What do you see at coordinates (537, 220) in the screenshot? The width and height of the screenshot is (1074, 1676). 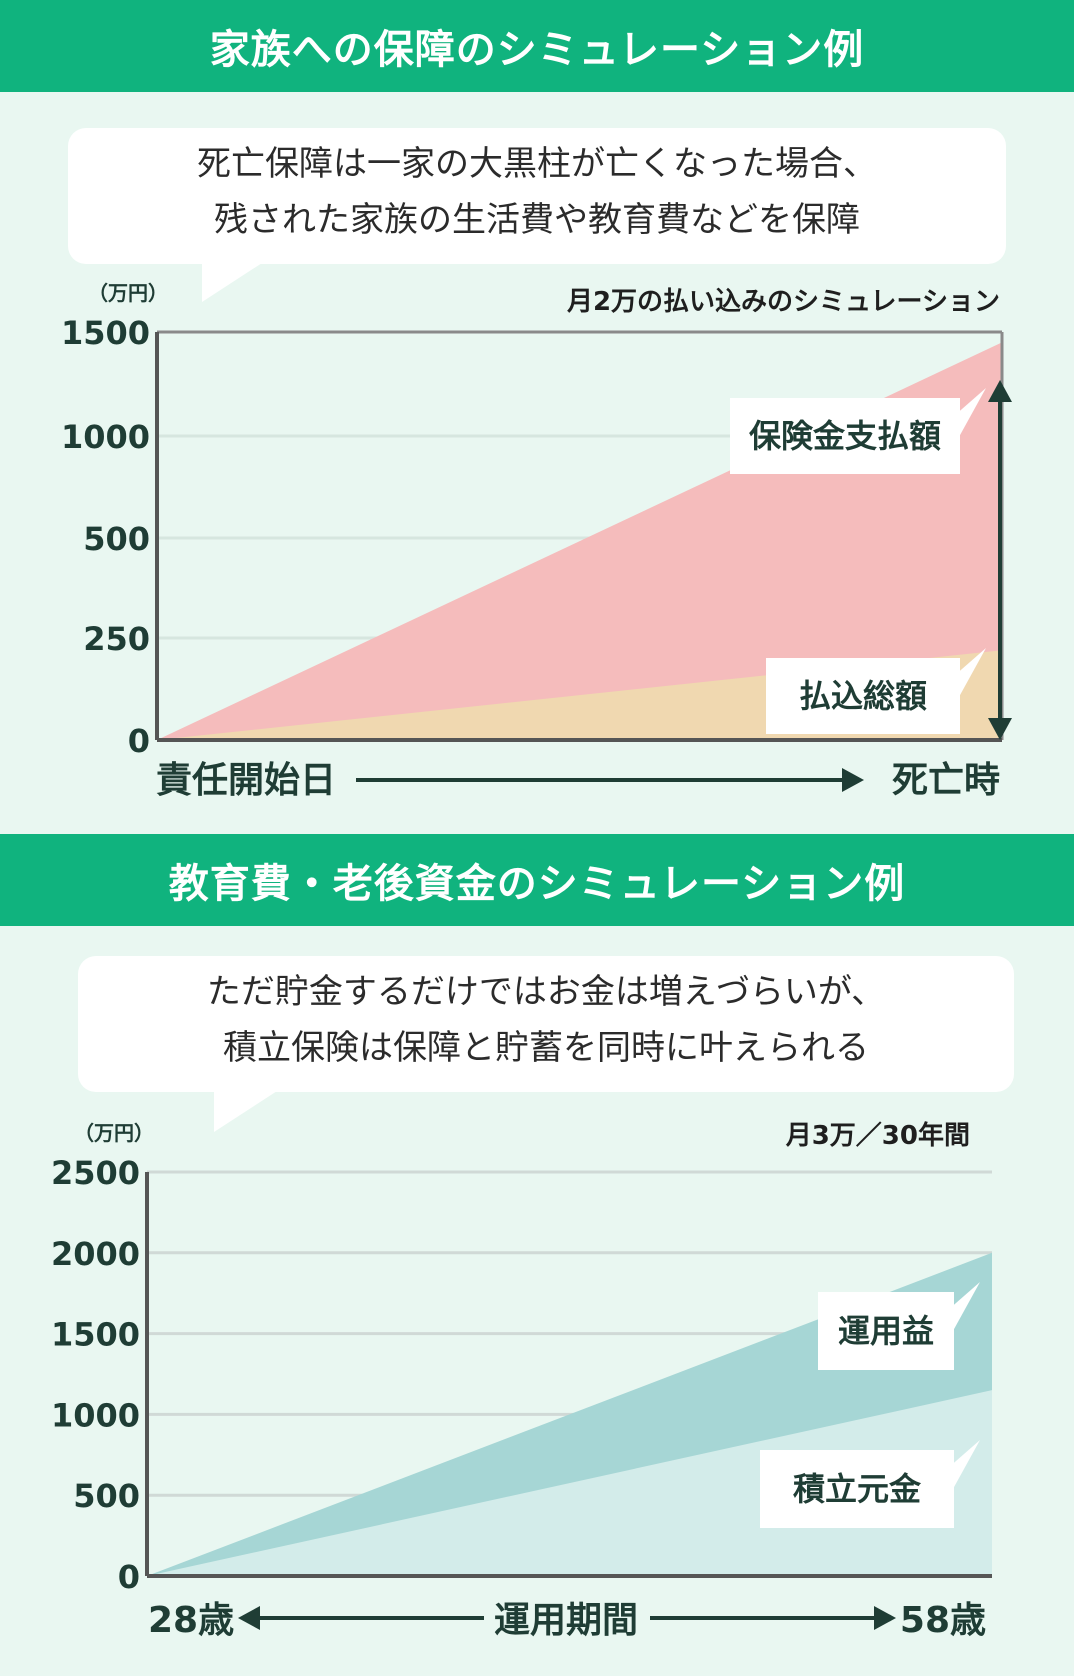 I see `section1-bubble-line-2: 残された家族の生活費や教育費などを保障` at bounding box center [537, 220].